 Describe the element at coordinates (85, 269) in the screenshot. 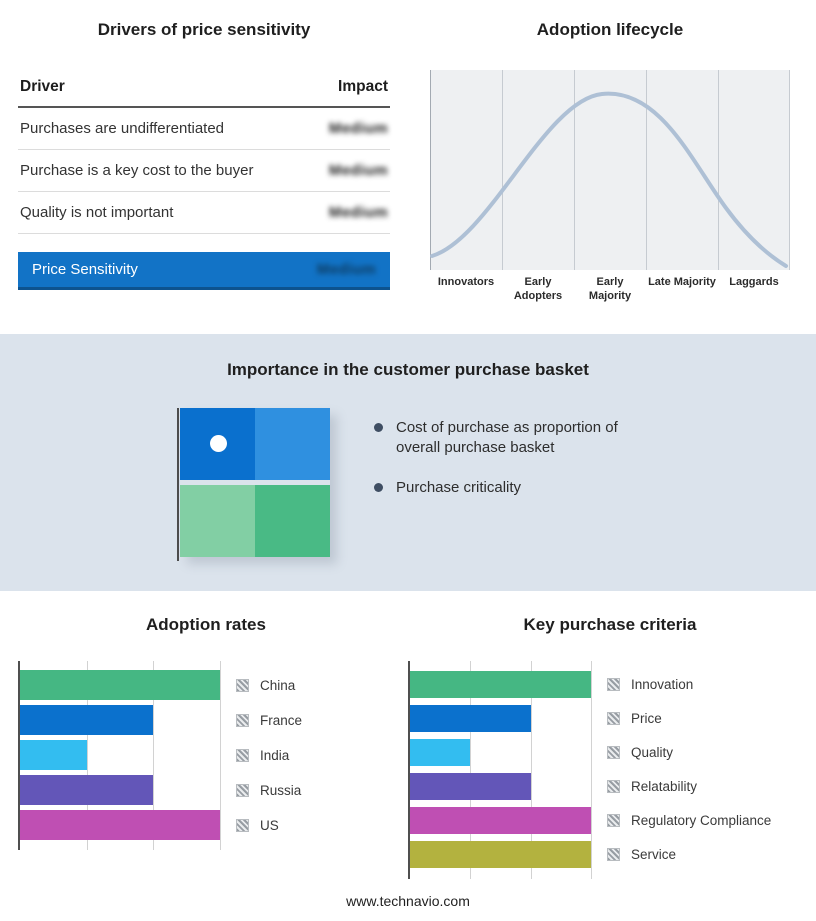

I see `price-sensitivity-label: Price Sensitivity` at that location.